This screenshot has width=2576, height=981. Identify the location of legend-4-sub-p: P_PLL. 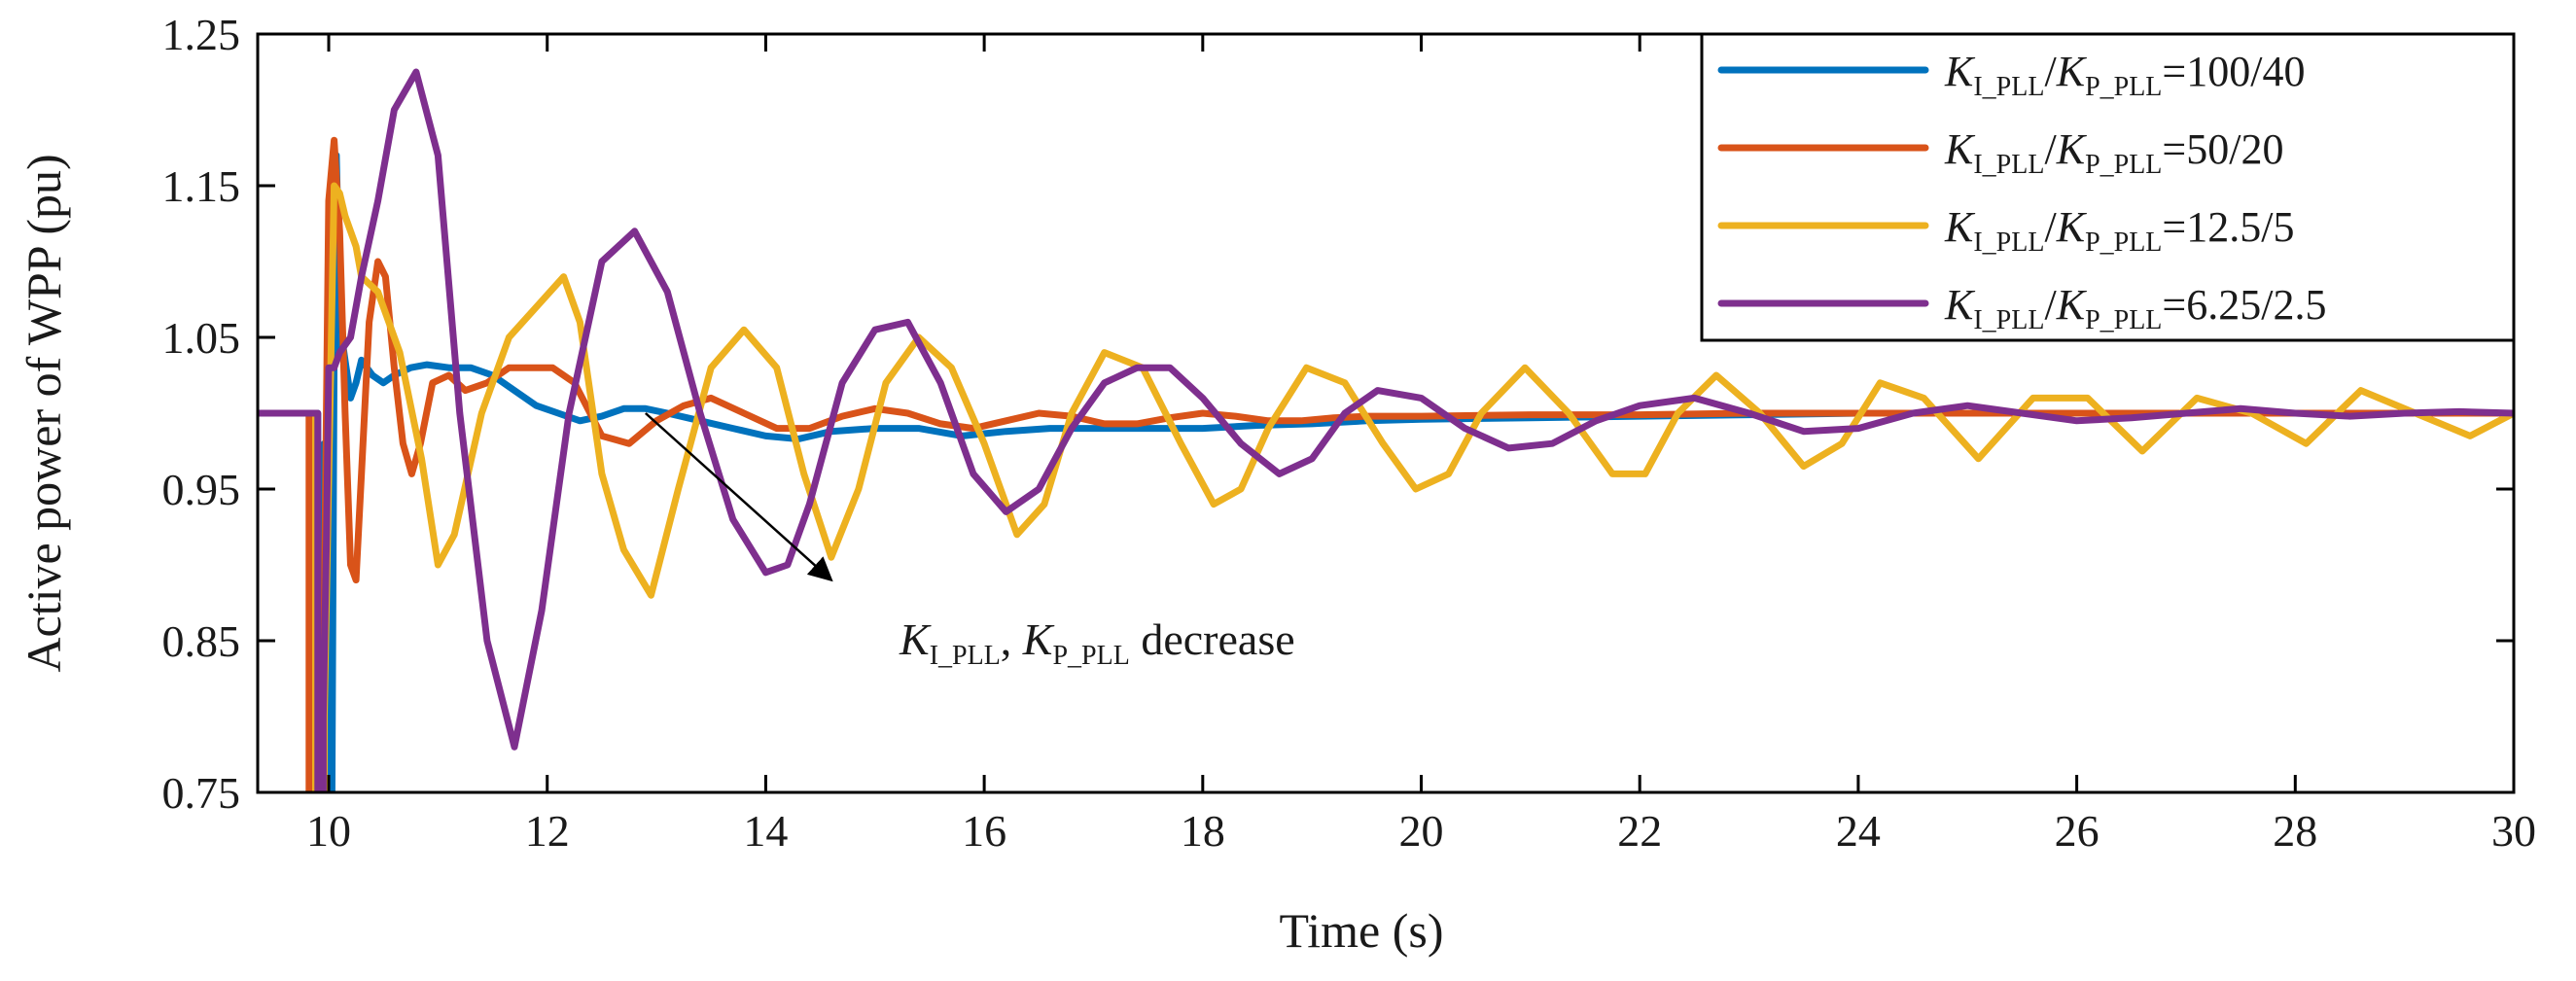
(2124, 320).